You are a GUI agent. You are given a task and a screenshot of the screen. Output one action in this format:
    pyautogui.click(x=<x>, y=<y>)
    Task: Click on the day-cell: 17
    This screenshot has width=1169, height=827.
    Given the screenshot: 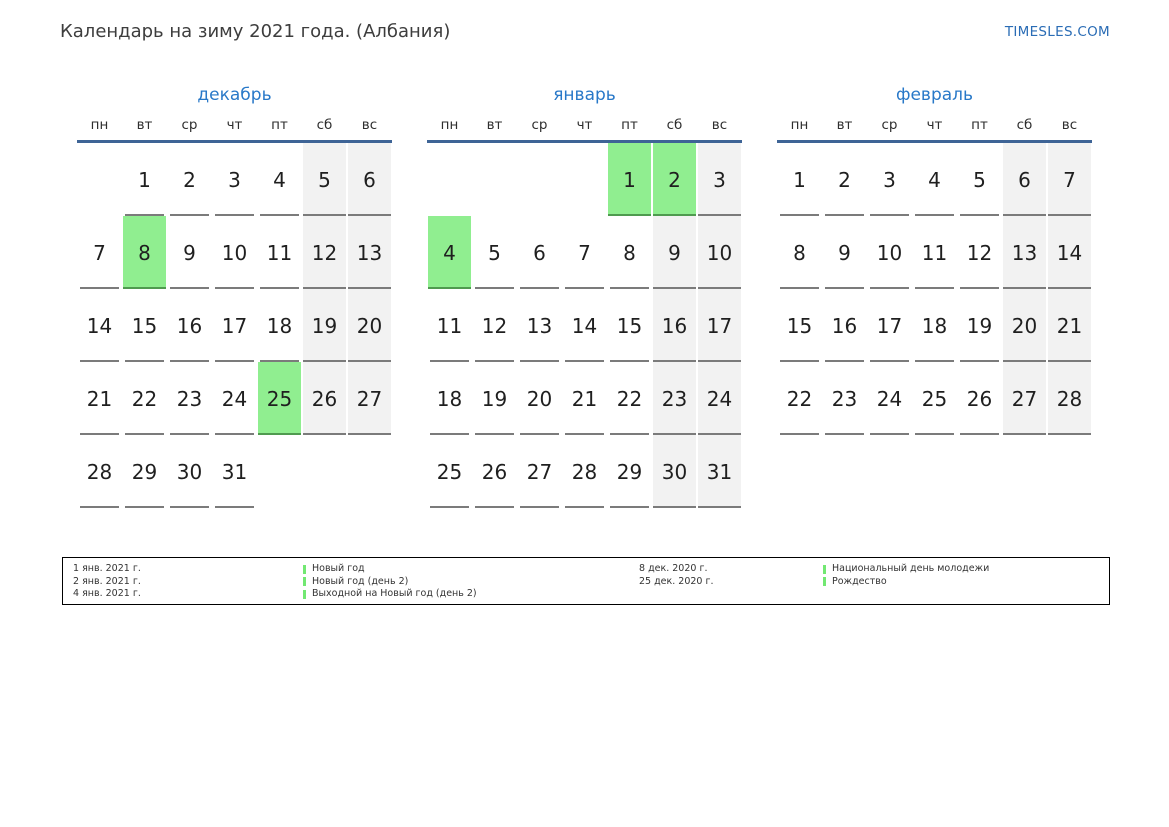 What is the action you would take?
    pyautogui.click(x=234, y=325)
    